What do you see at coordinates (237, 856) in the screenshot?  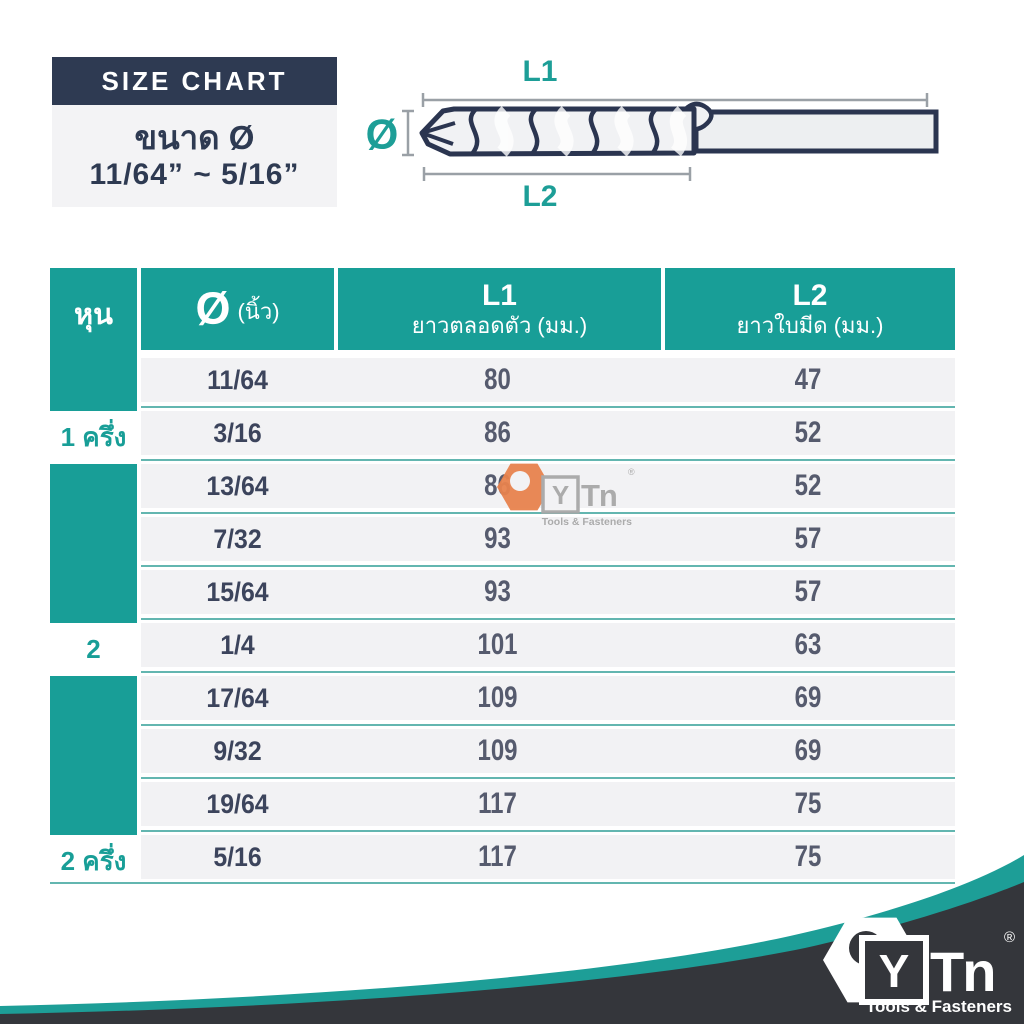 I see `cell-size-inch: 5/16` at bounding box center [237, 856].